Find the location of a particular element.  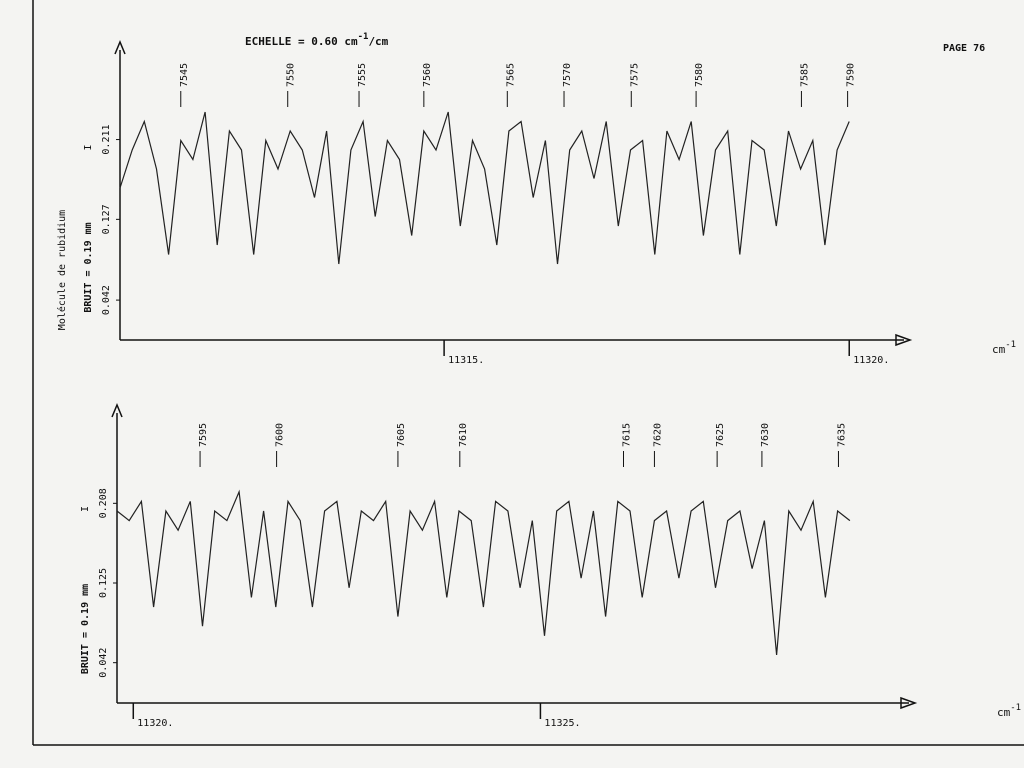

y-tick-label: 0.125 is located at coordinates (103, 583).